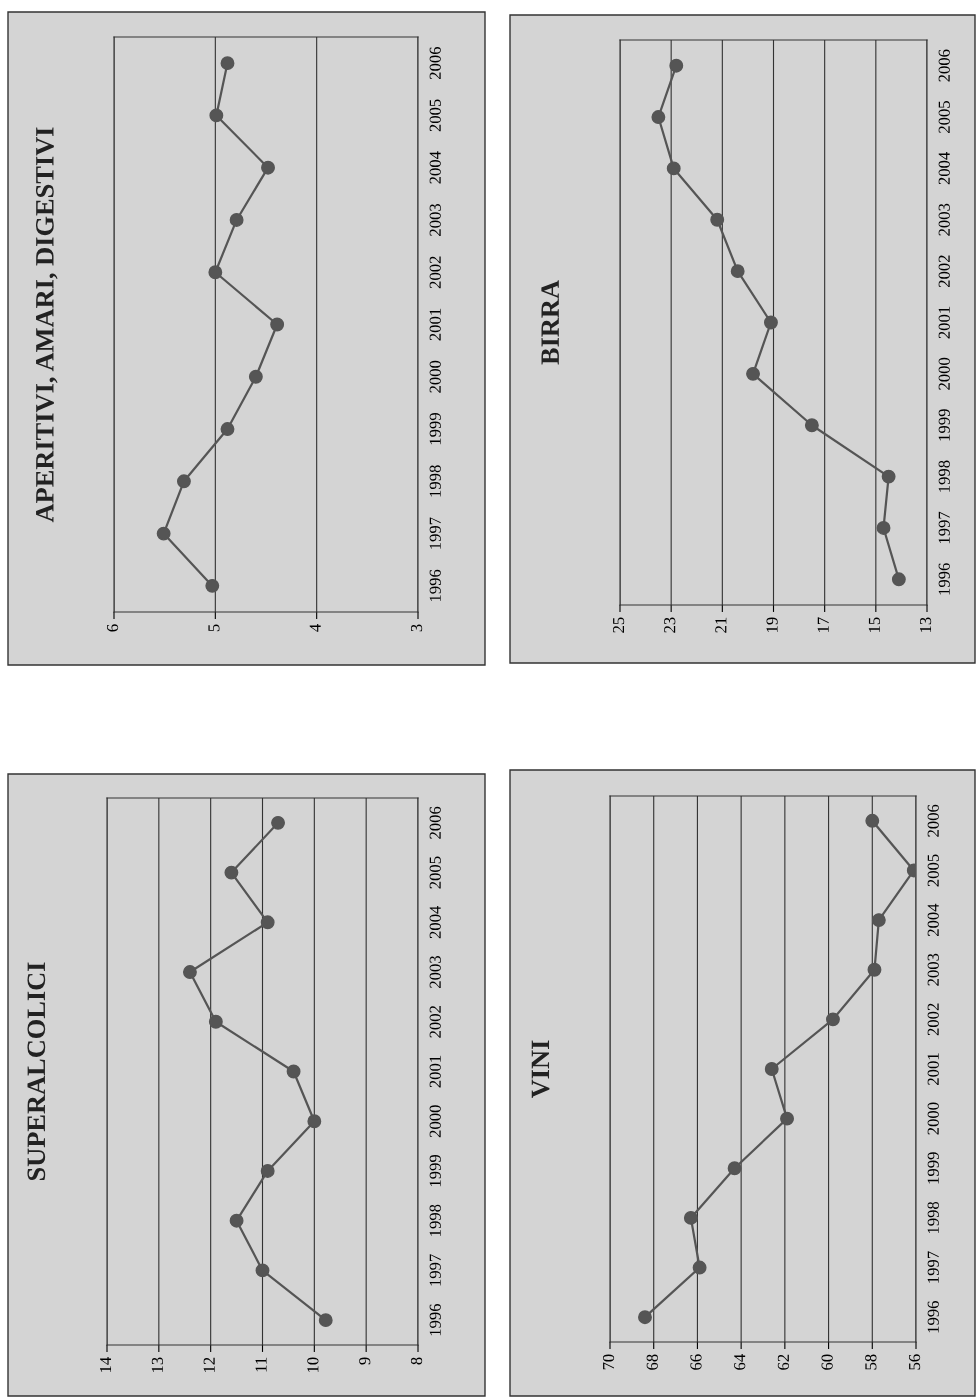  What do you see at coordinates (914, 1362) in the screenshot?
I see `x-tick-label: 56` at bounding box center [914, 1362].